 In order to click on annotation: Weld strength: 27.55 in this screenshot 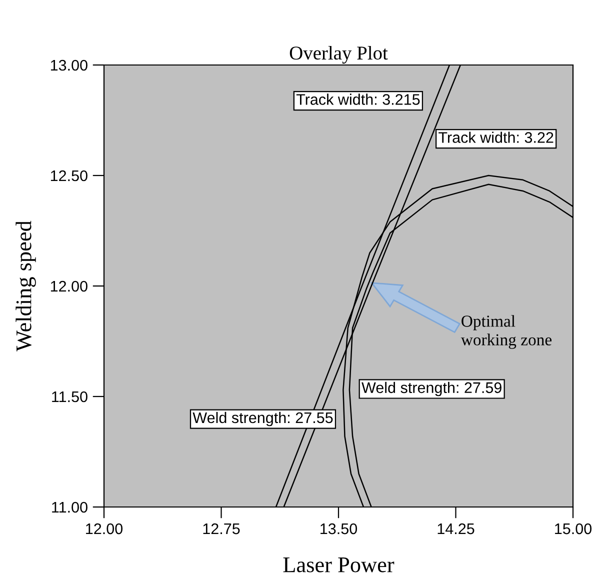, I will do `click(262, 419)`.